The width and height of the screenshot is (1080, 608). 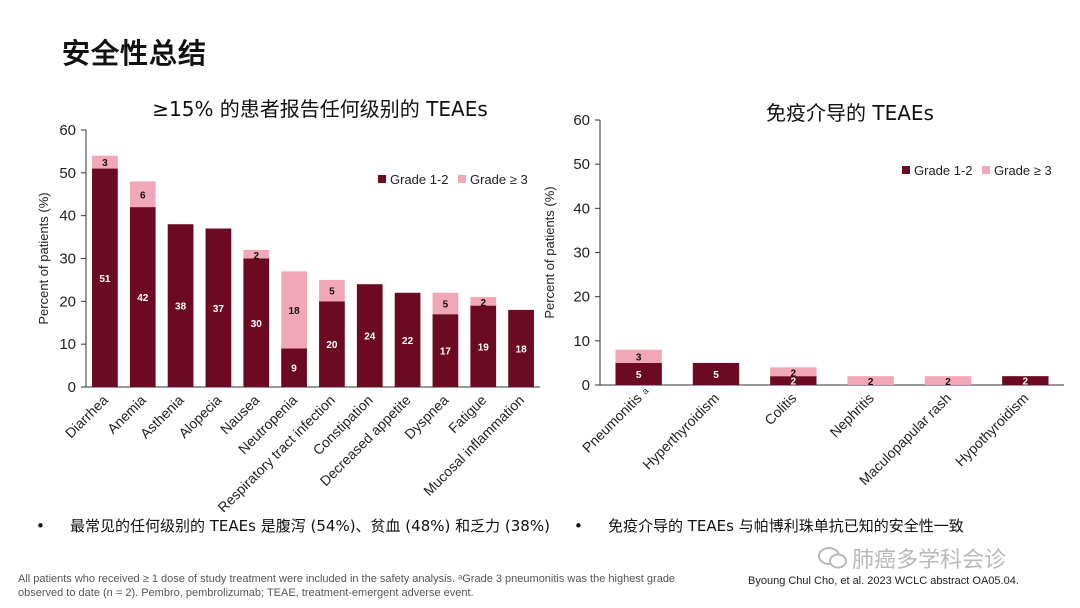 I want to click on data-label: 30, so click(x=257, y=324).